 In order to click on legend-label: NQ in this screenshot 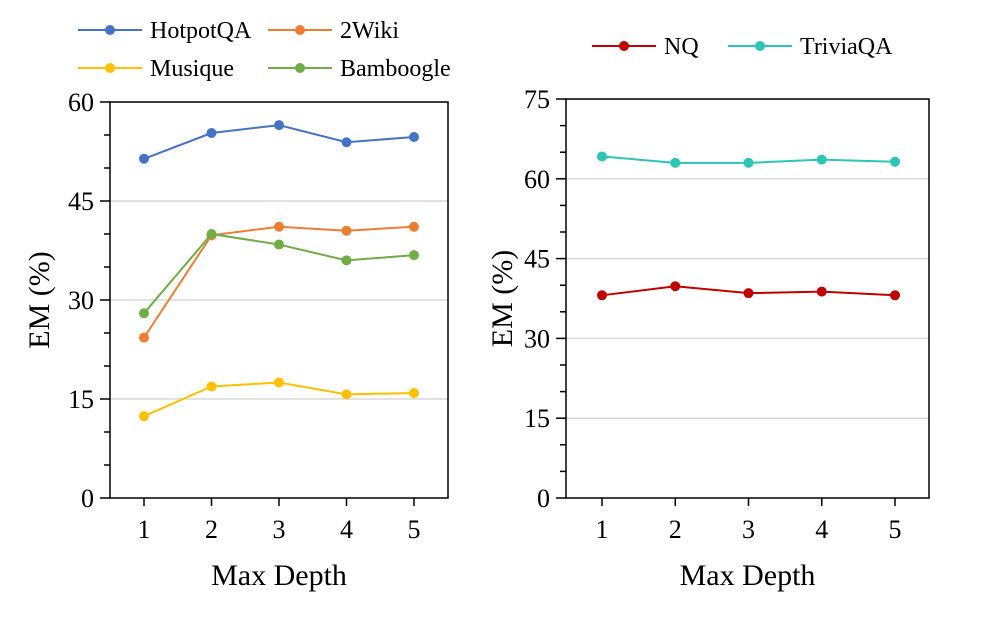, I will do `click(681, 47)`.